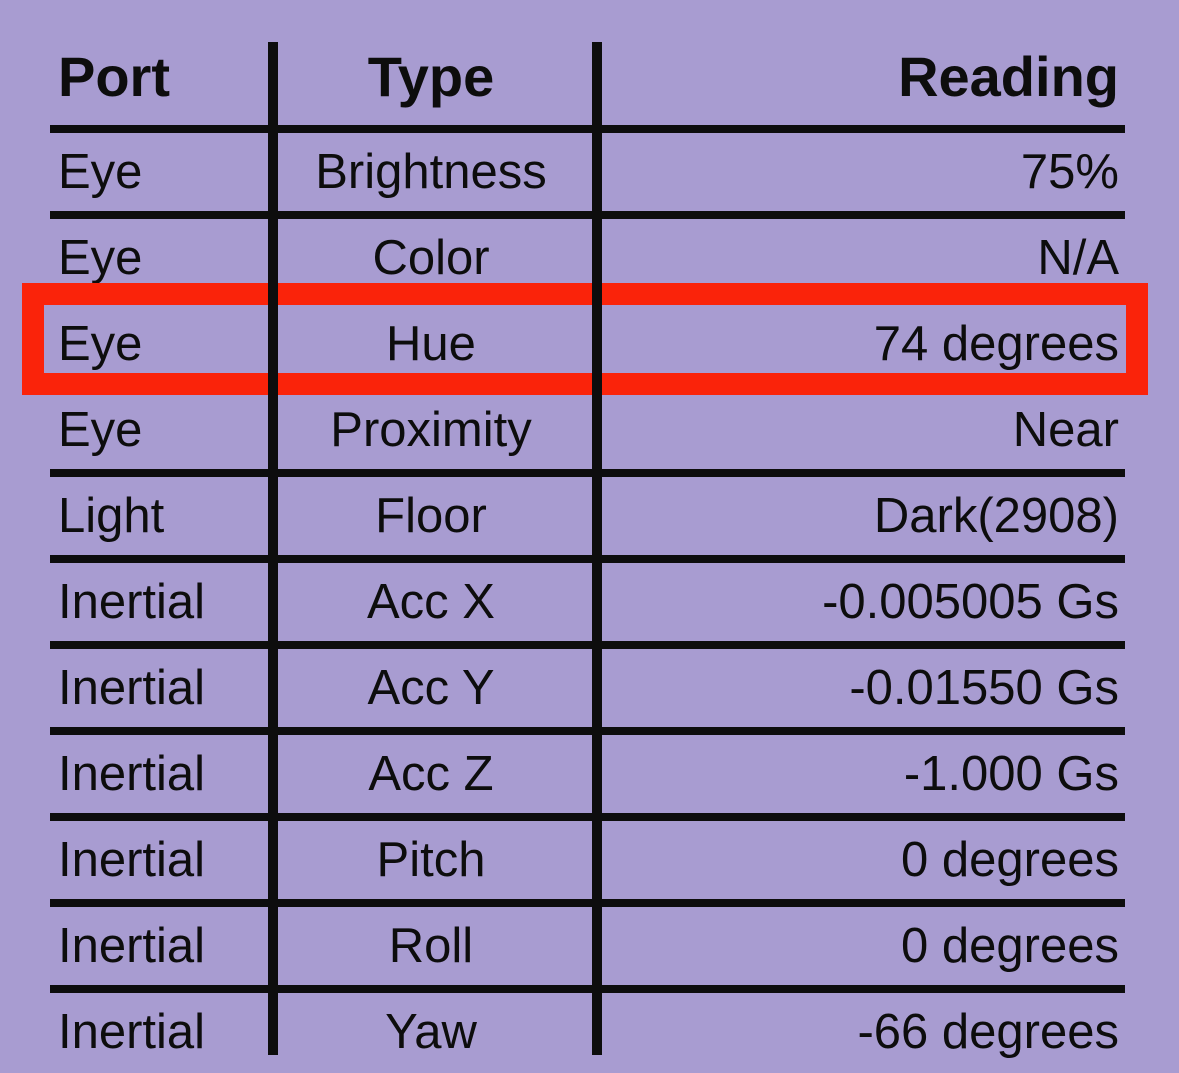 Image resolution: width=1179 pixels, height=1073 pixels. What do you see at coordinates (585, 339) in the screenshot?
I see `highlight-annotation-box` at bounding box center [585, 339].